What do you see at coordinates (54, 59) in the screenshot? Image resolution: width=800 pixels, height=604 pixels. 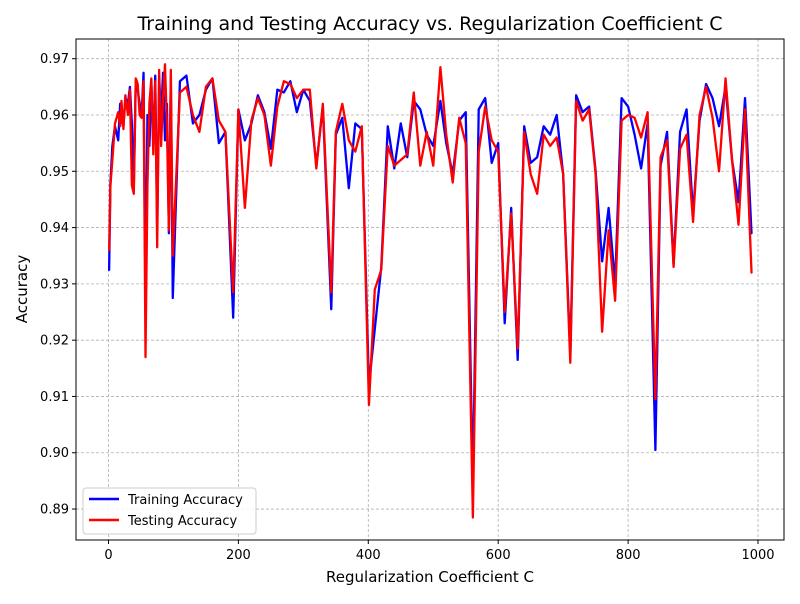 I see `y-tick-label: 0.97` at bounding box center [54, 59].